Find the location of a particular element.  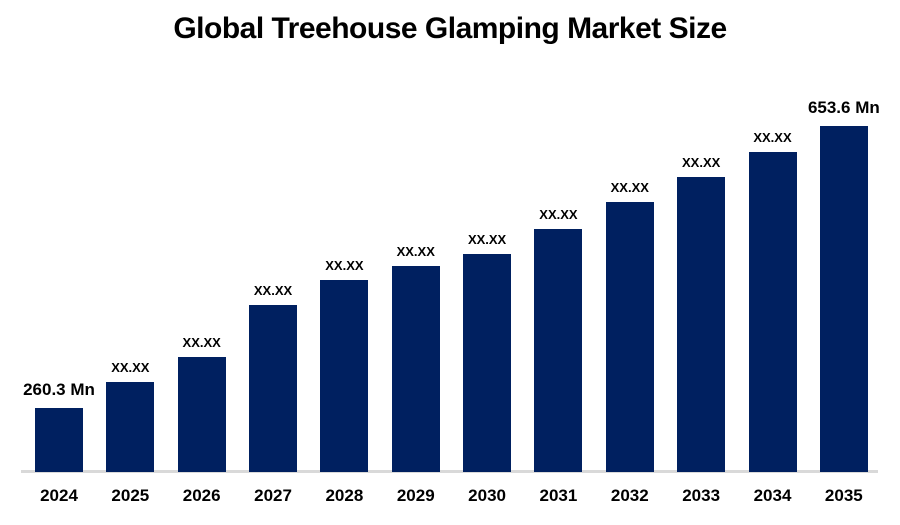

bar-value-label-2026: XX.XX is located at coordinates (201, 342).